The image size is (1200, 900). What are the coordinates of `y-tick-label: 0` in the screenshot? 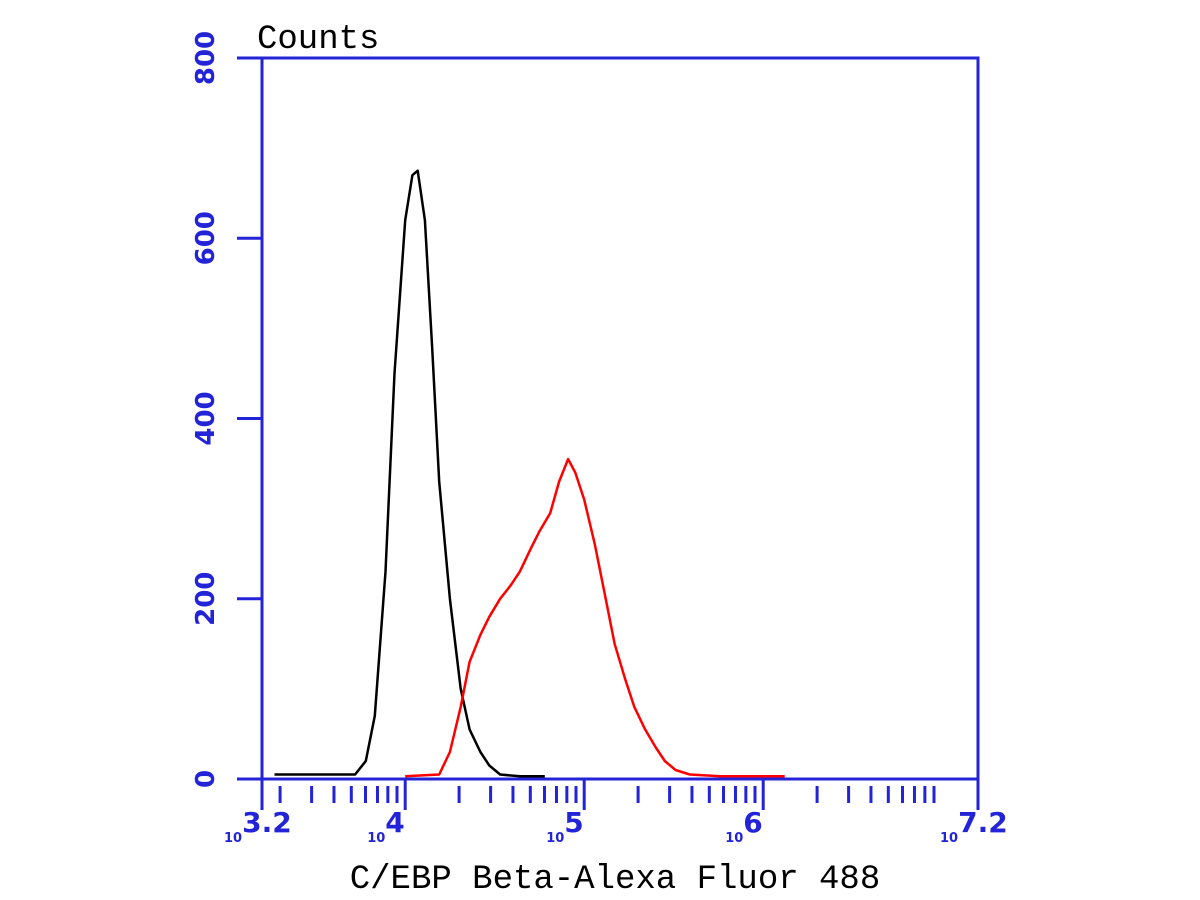 It's located at (206, 779).